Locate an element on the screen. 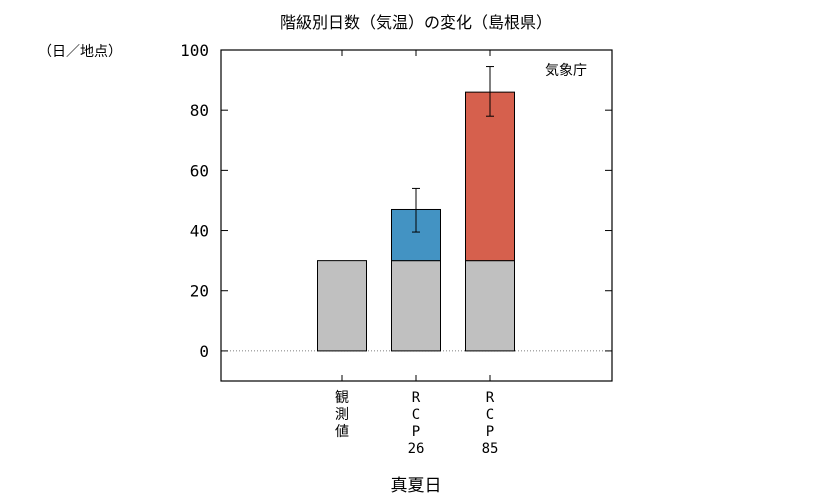  chart-title: 階級別日数（気温）の変化（島根県） is located at coordinates (416, 22).